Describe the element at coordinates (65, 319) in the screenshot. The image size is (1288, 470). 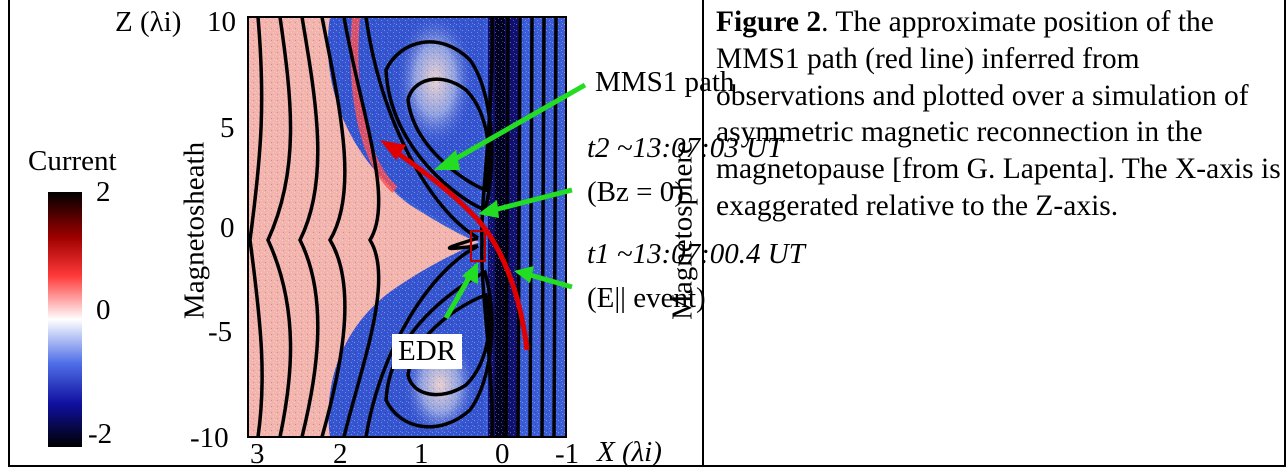
I see `colorbar` at that location.